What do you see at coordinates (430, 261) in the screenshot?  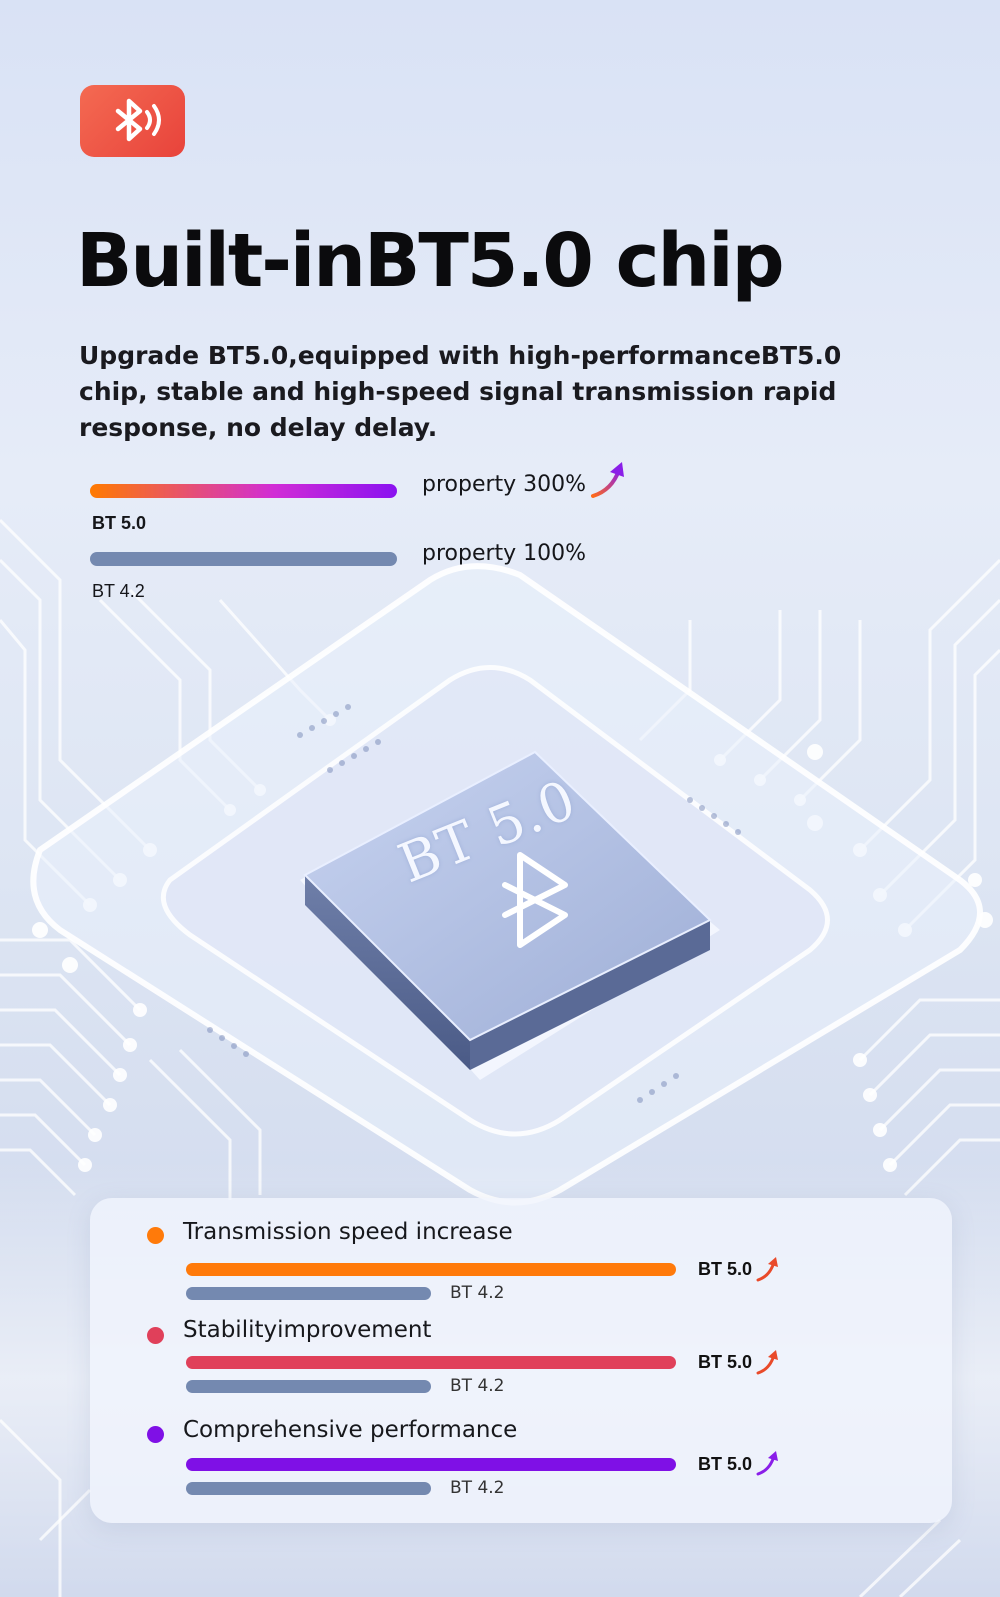 I see `page-title: Built-inBT5.0 chip` at bounding box center [430, 261].